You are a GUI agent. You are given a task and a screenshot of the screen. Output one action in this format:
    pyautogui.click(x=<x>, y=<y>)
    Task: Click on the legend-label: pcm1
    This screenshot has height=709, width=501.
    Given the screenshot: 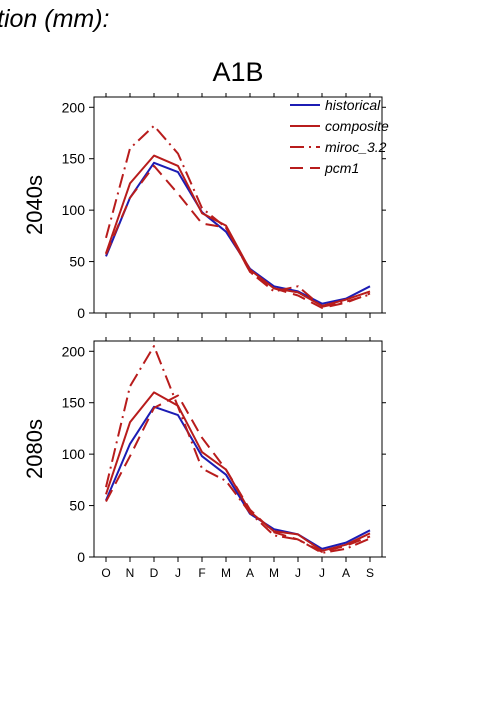 What is the action you would take?
    pyautogui.click(x=341, y=168)
    